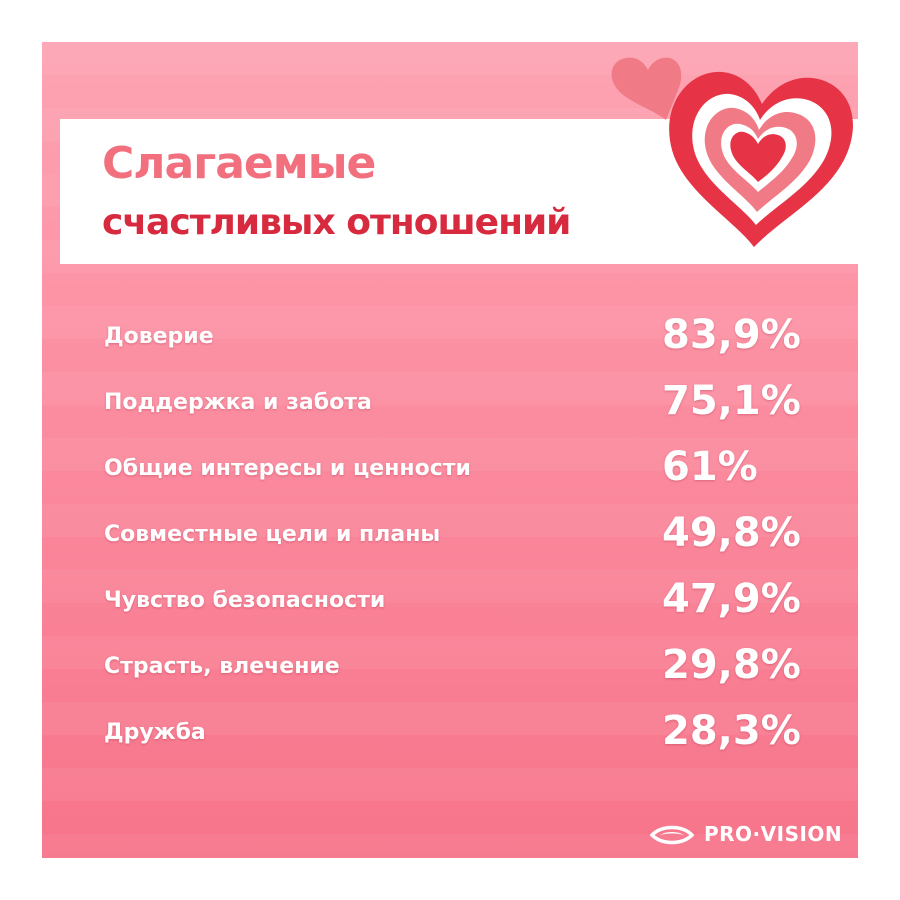 Image resolution: width=900 pixels, height=900 pixels. What do you see at coordinates (245, 600) in the screenshot?
I see `item-label: Чувство безопасности` at bounding box center [245, 600].